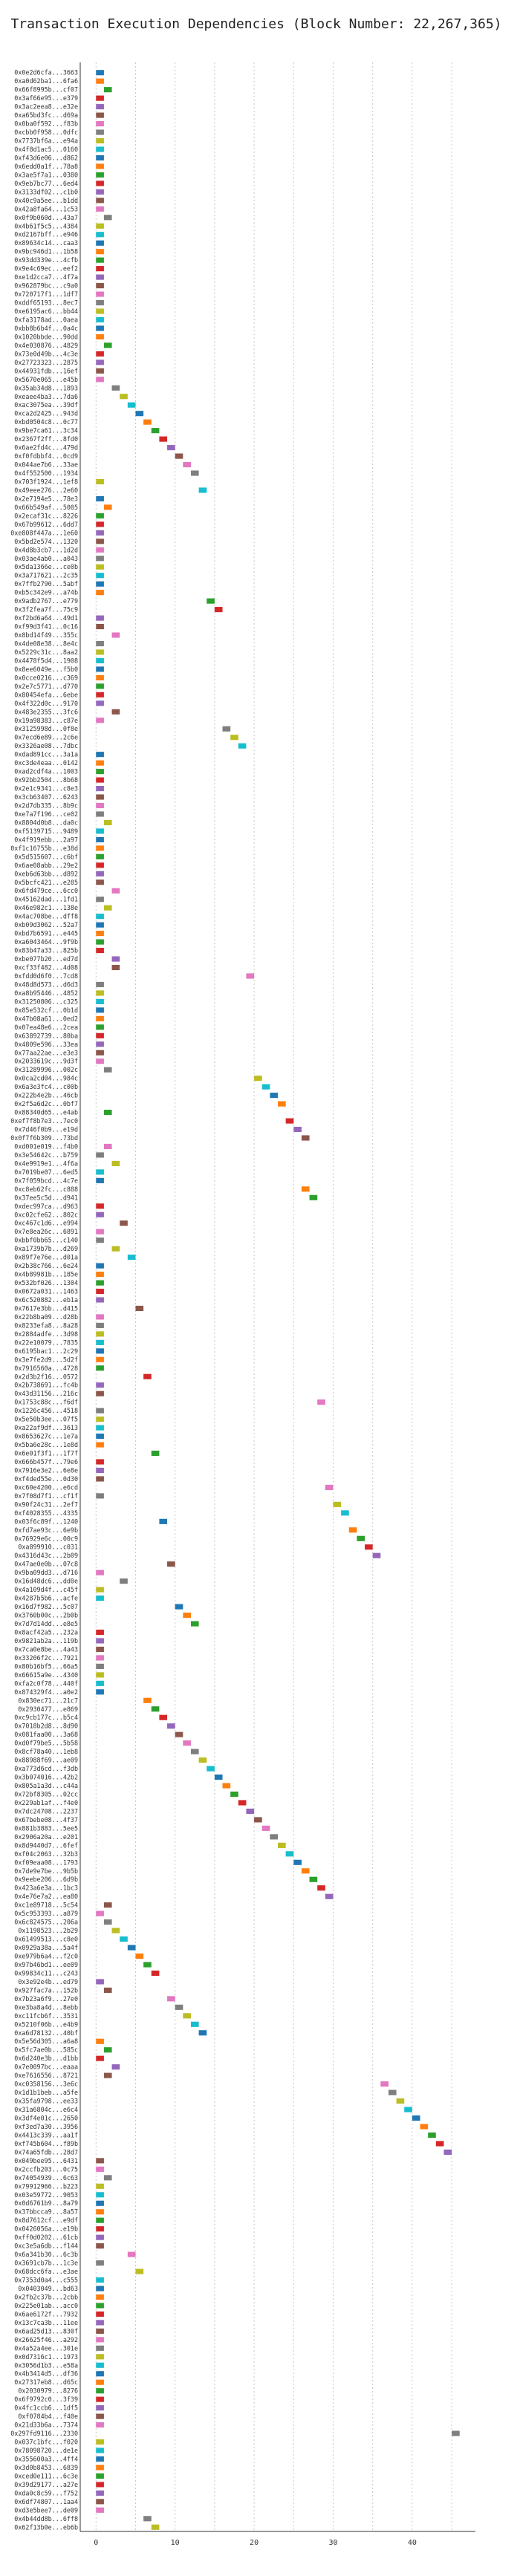 The image size is (520, 2576). I want to click on transaction-label: 0xbd7b6591...e445, so click(46, 933).